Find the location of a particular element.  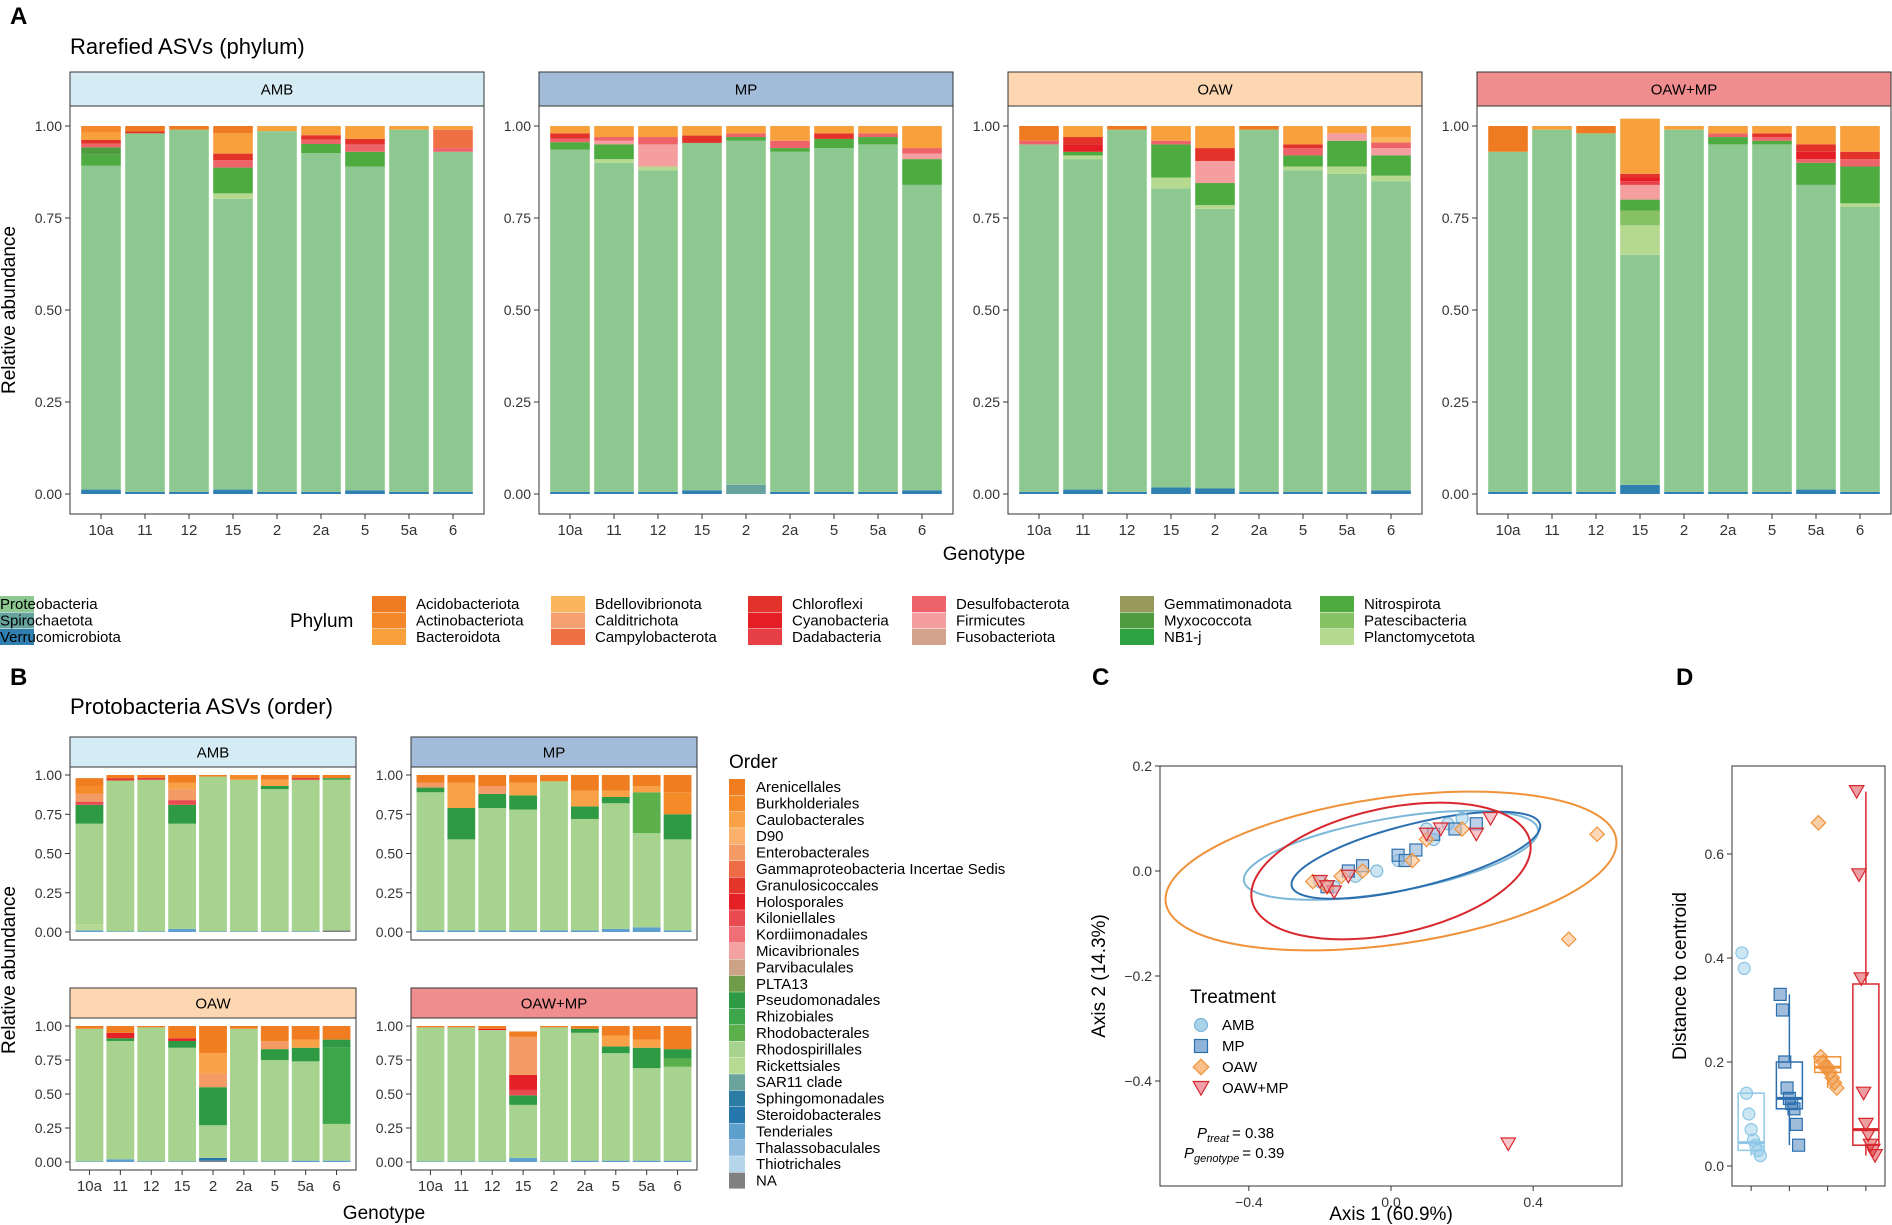

p-treat-subscript: treat is located at coordinates (1218, 1139).